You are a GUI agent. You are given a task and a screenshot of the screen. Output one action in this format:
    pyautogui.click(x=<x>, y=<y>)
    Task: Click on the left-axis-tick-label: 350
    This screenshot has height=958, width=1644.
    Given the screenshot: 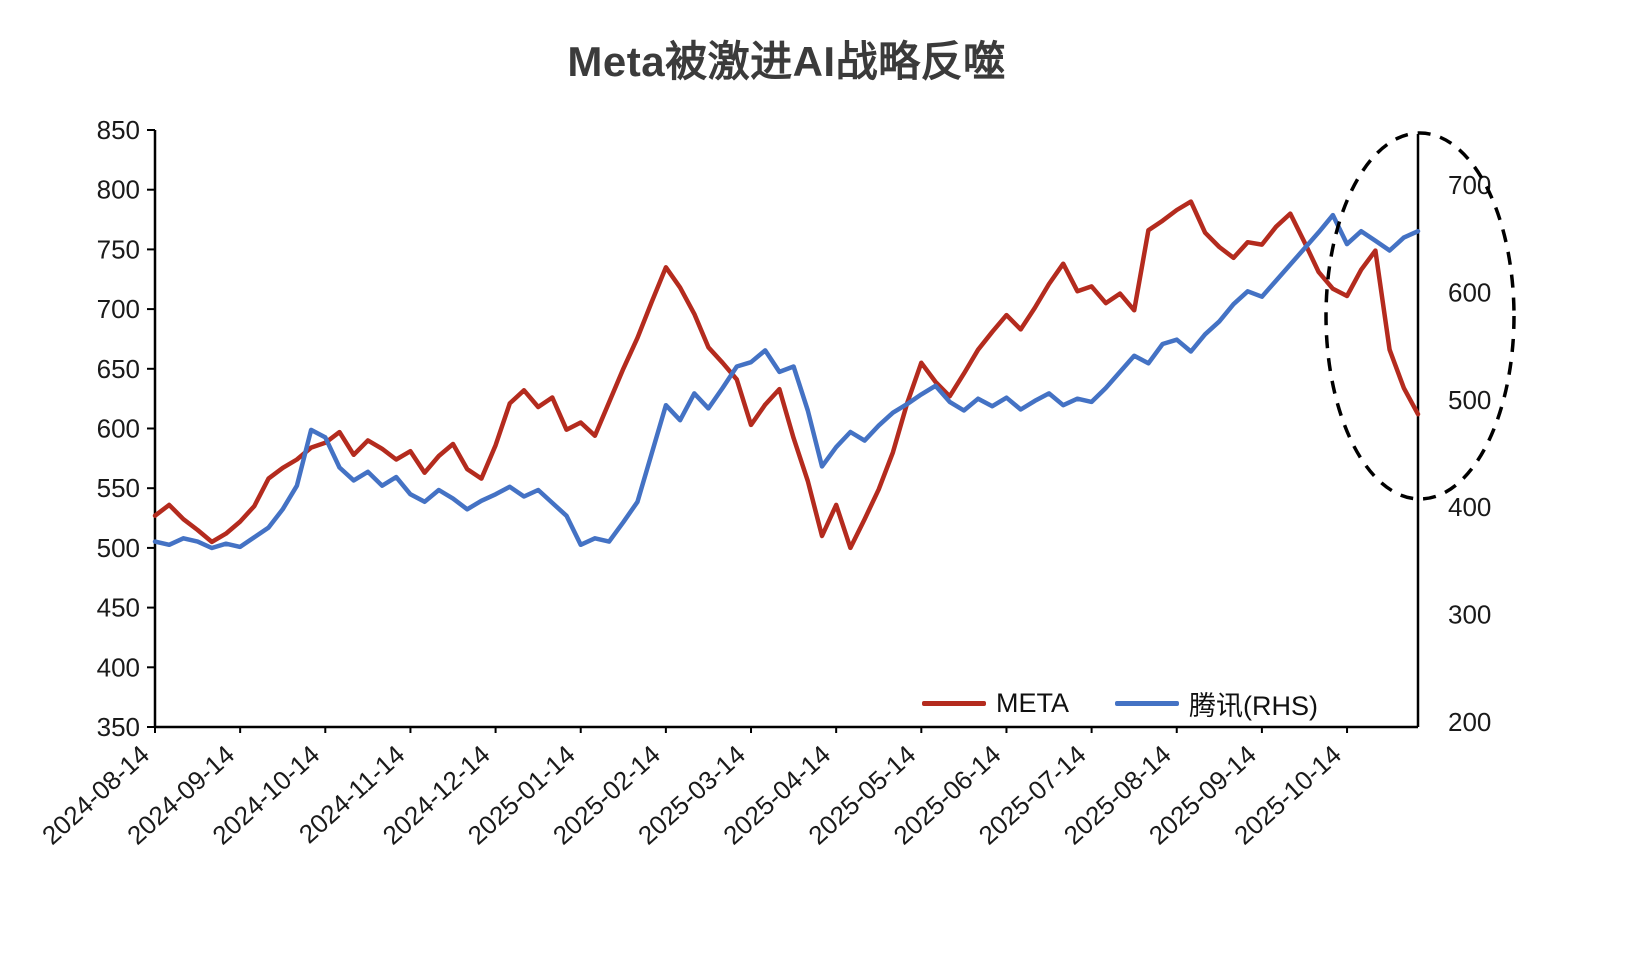 What is the action you would take?
    pyautogui.click(x=118, y=727)
    